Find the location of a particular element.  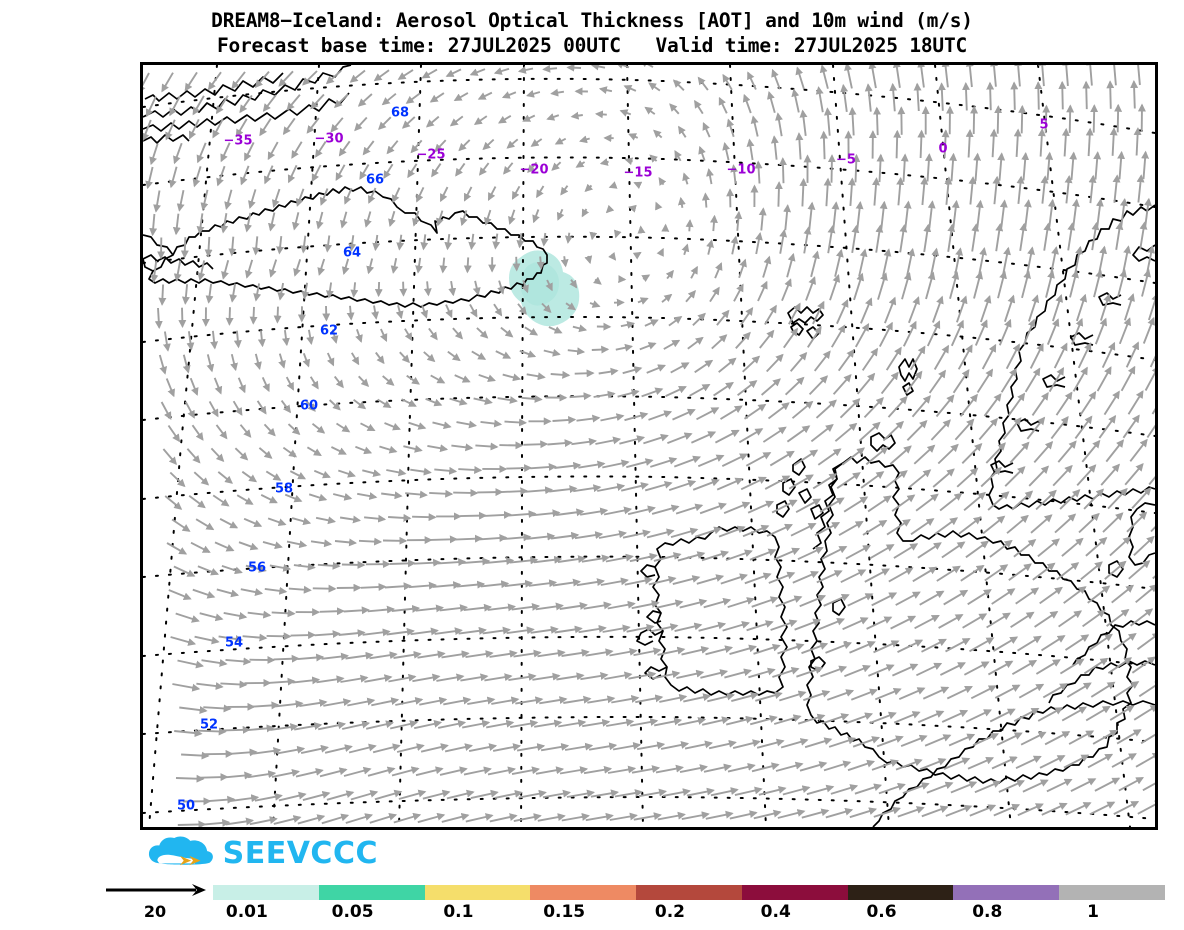

colorbar-segment is located at coordinates (583, 892).